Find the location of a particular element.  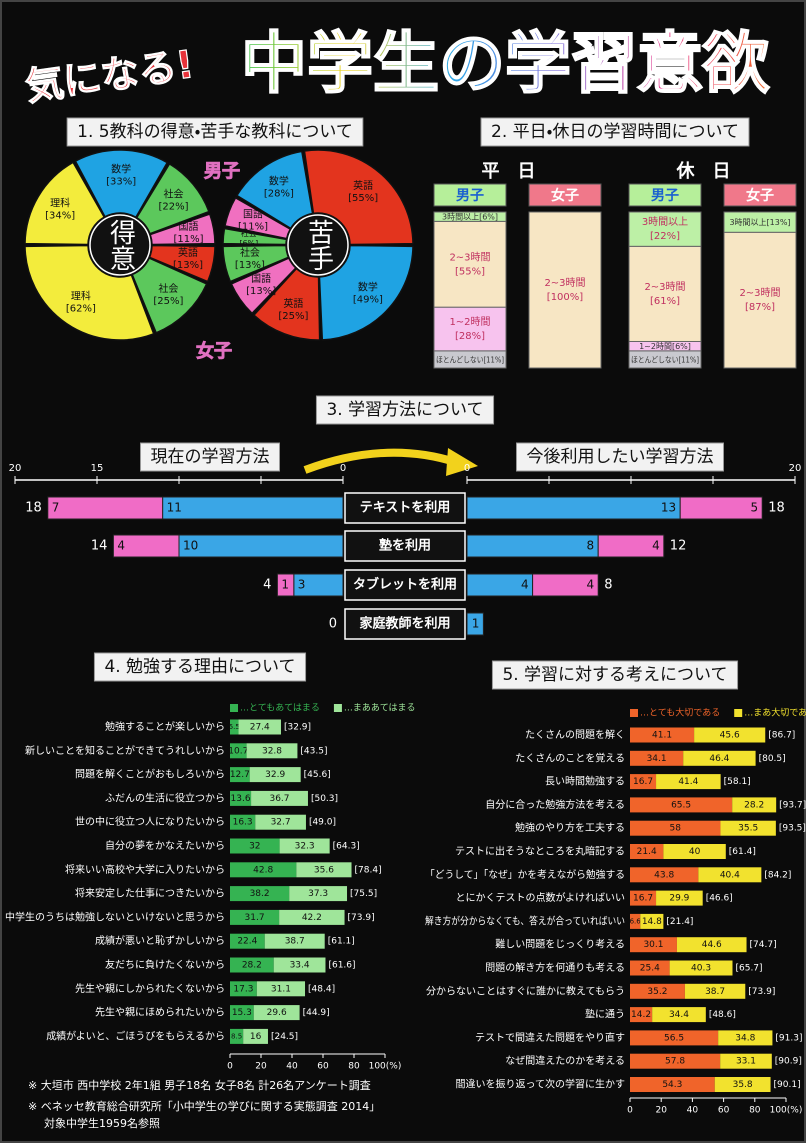

total-label: [84.2] is located at coordinates (777, 875).